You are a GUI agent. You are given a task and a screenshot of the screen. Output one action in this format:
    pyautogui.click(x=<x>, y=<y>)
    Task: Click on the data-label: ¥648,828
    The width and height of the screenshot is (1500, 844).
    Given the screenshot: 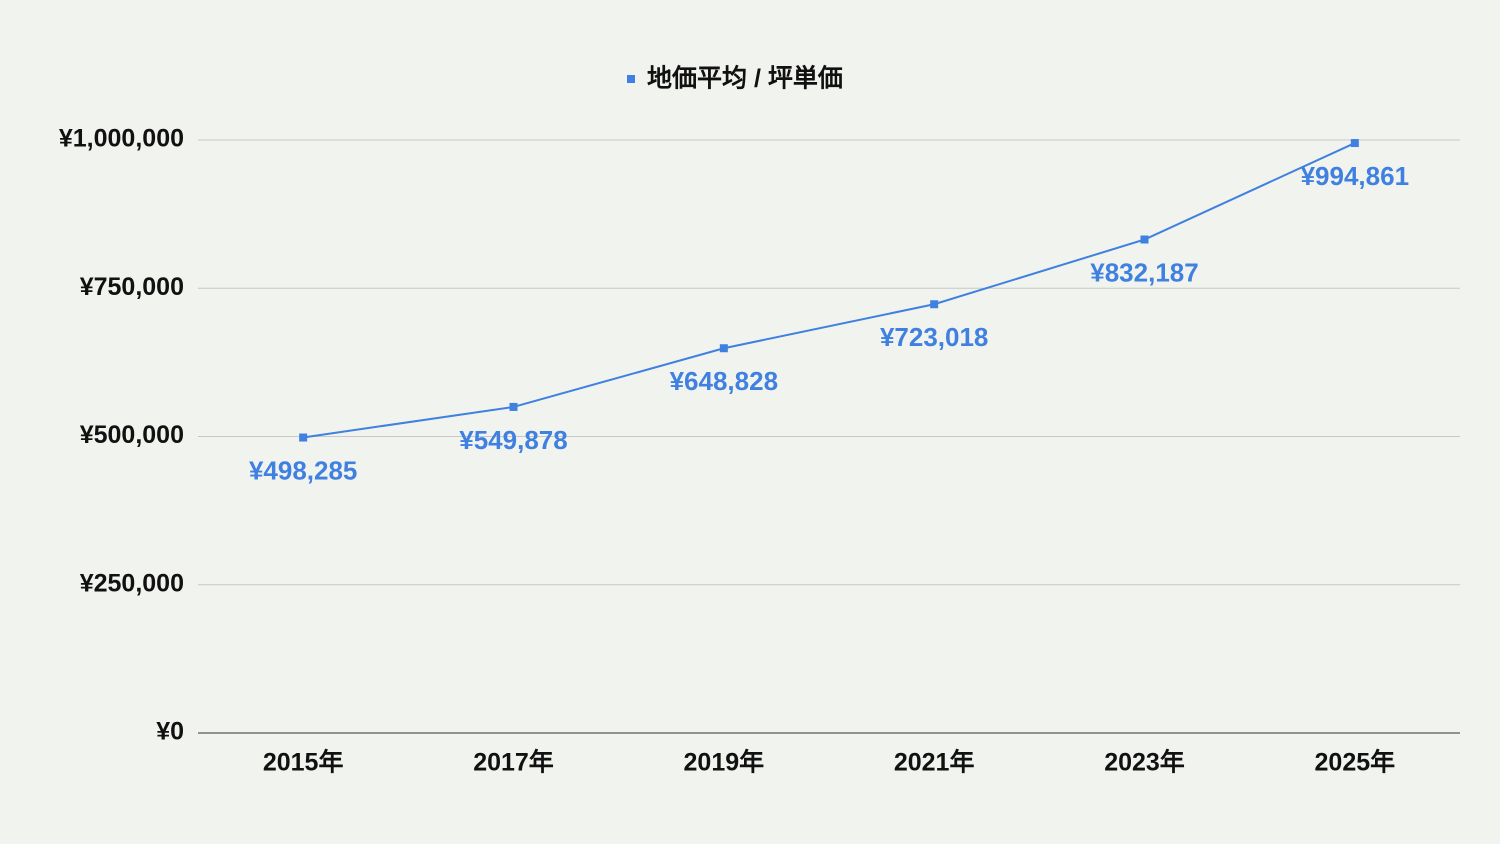 What is the action you would take?
    pyautogui.click(x=724, y=381)
    